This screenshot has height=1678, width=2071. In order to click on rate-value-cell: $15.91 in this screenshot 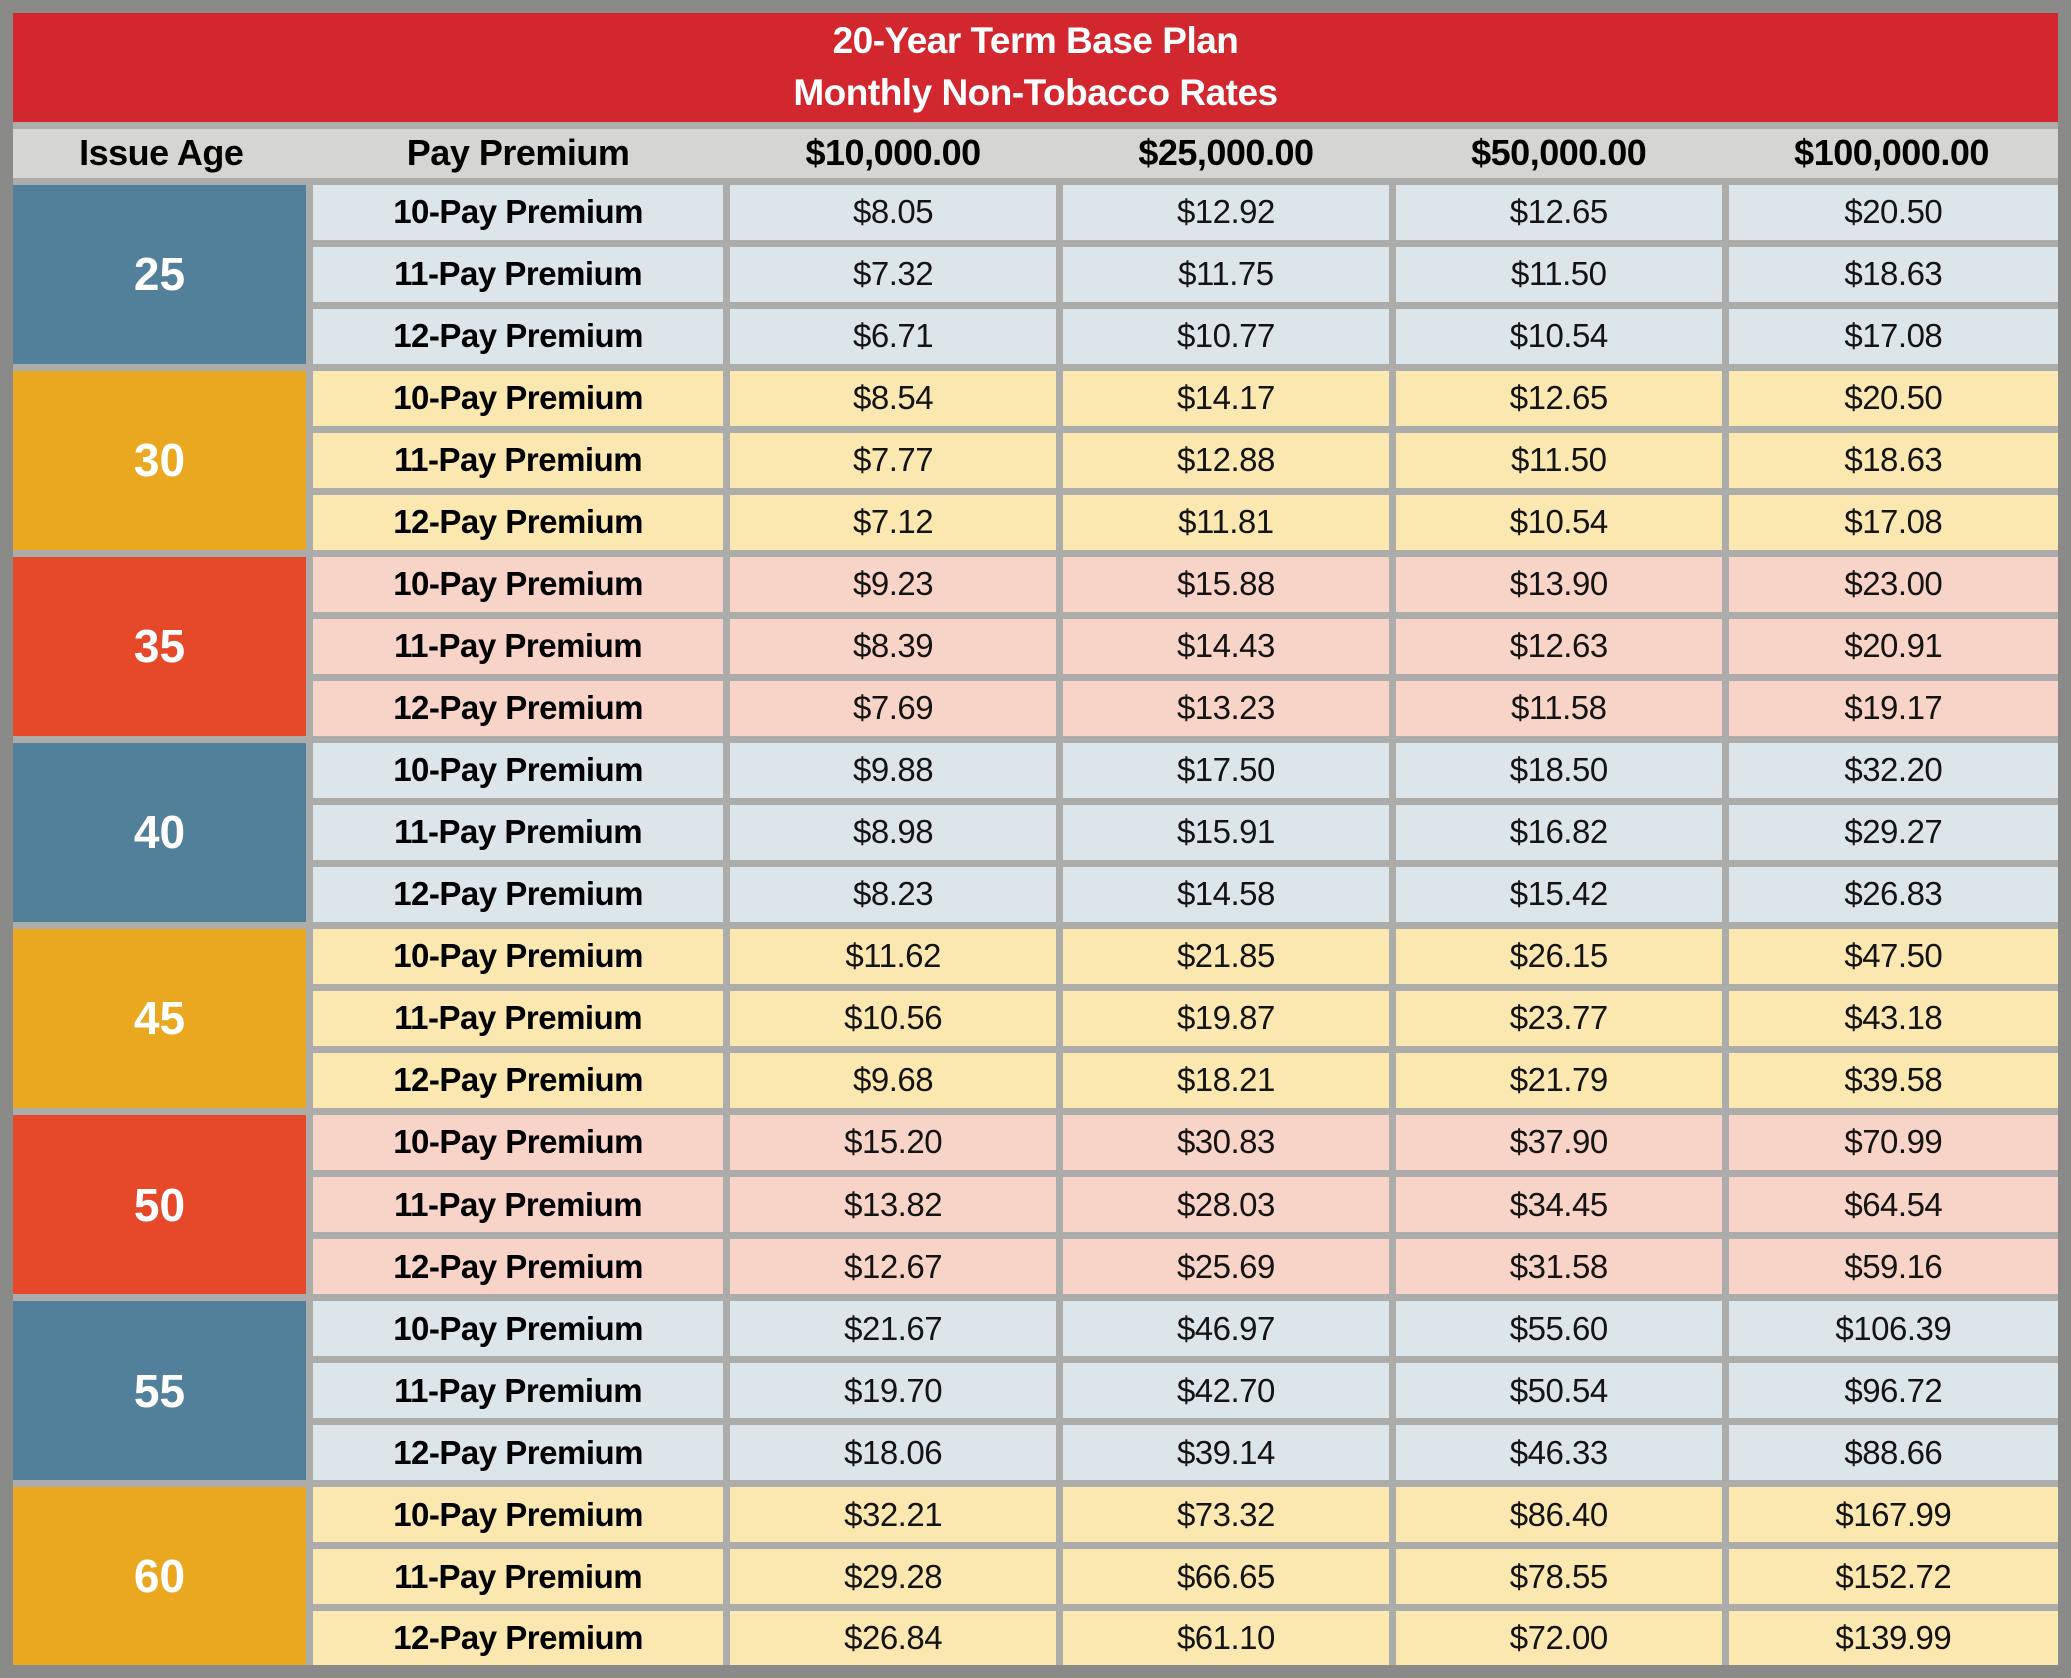, I will do `click(1226, 832)`.